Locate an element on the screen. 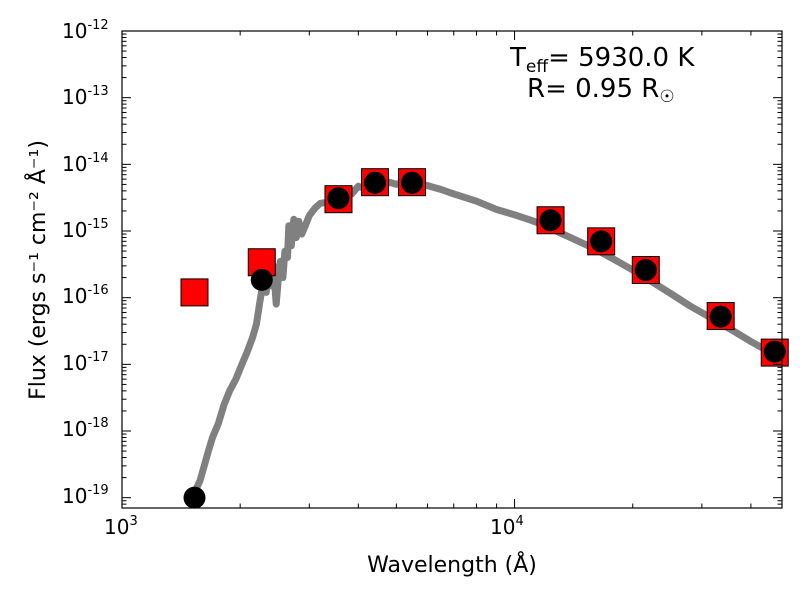 This screenshot has width=800, height=600. y-tick-label-1e-13: 10-13 is located at coordinates (85, 96).